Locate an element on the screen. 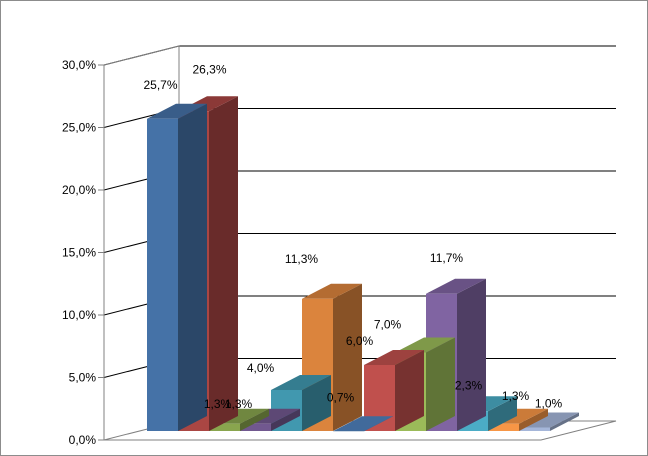 The image size is (648, 456). data-label: 1,0% is located at coordinates (549, 404).